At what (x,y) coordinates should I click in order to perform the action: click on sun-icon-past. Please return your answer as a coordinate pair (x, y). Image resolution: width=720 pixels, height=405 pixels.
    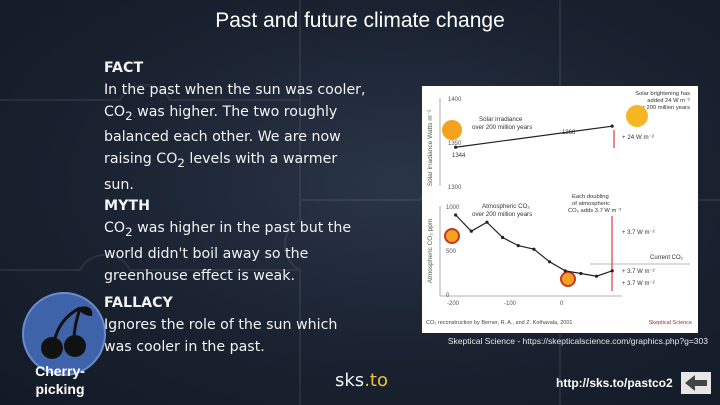
    Looking at the image, I should click on (452, 130).